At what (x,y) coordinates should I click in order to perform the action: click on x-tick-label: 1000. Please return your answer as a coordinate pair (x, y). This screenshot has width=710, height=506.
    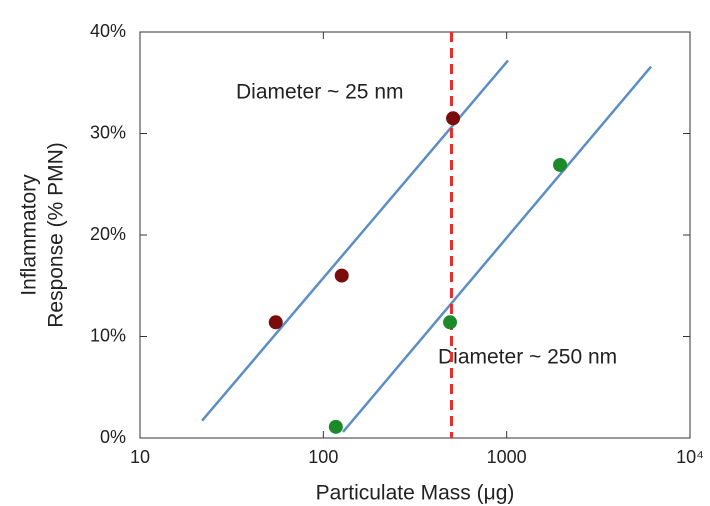
    Looking at the image, I should click on (507, 457).